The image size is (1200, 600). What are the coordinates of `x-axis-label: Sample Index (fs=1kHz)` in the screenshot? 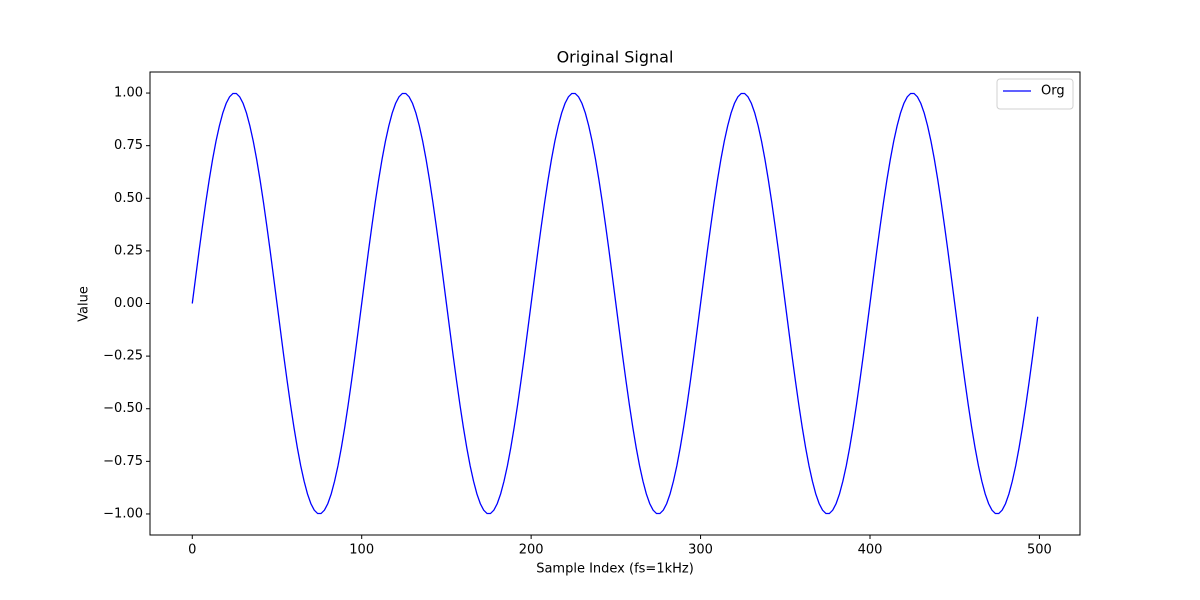 It's located at (615, 569).